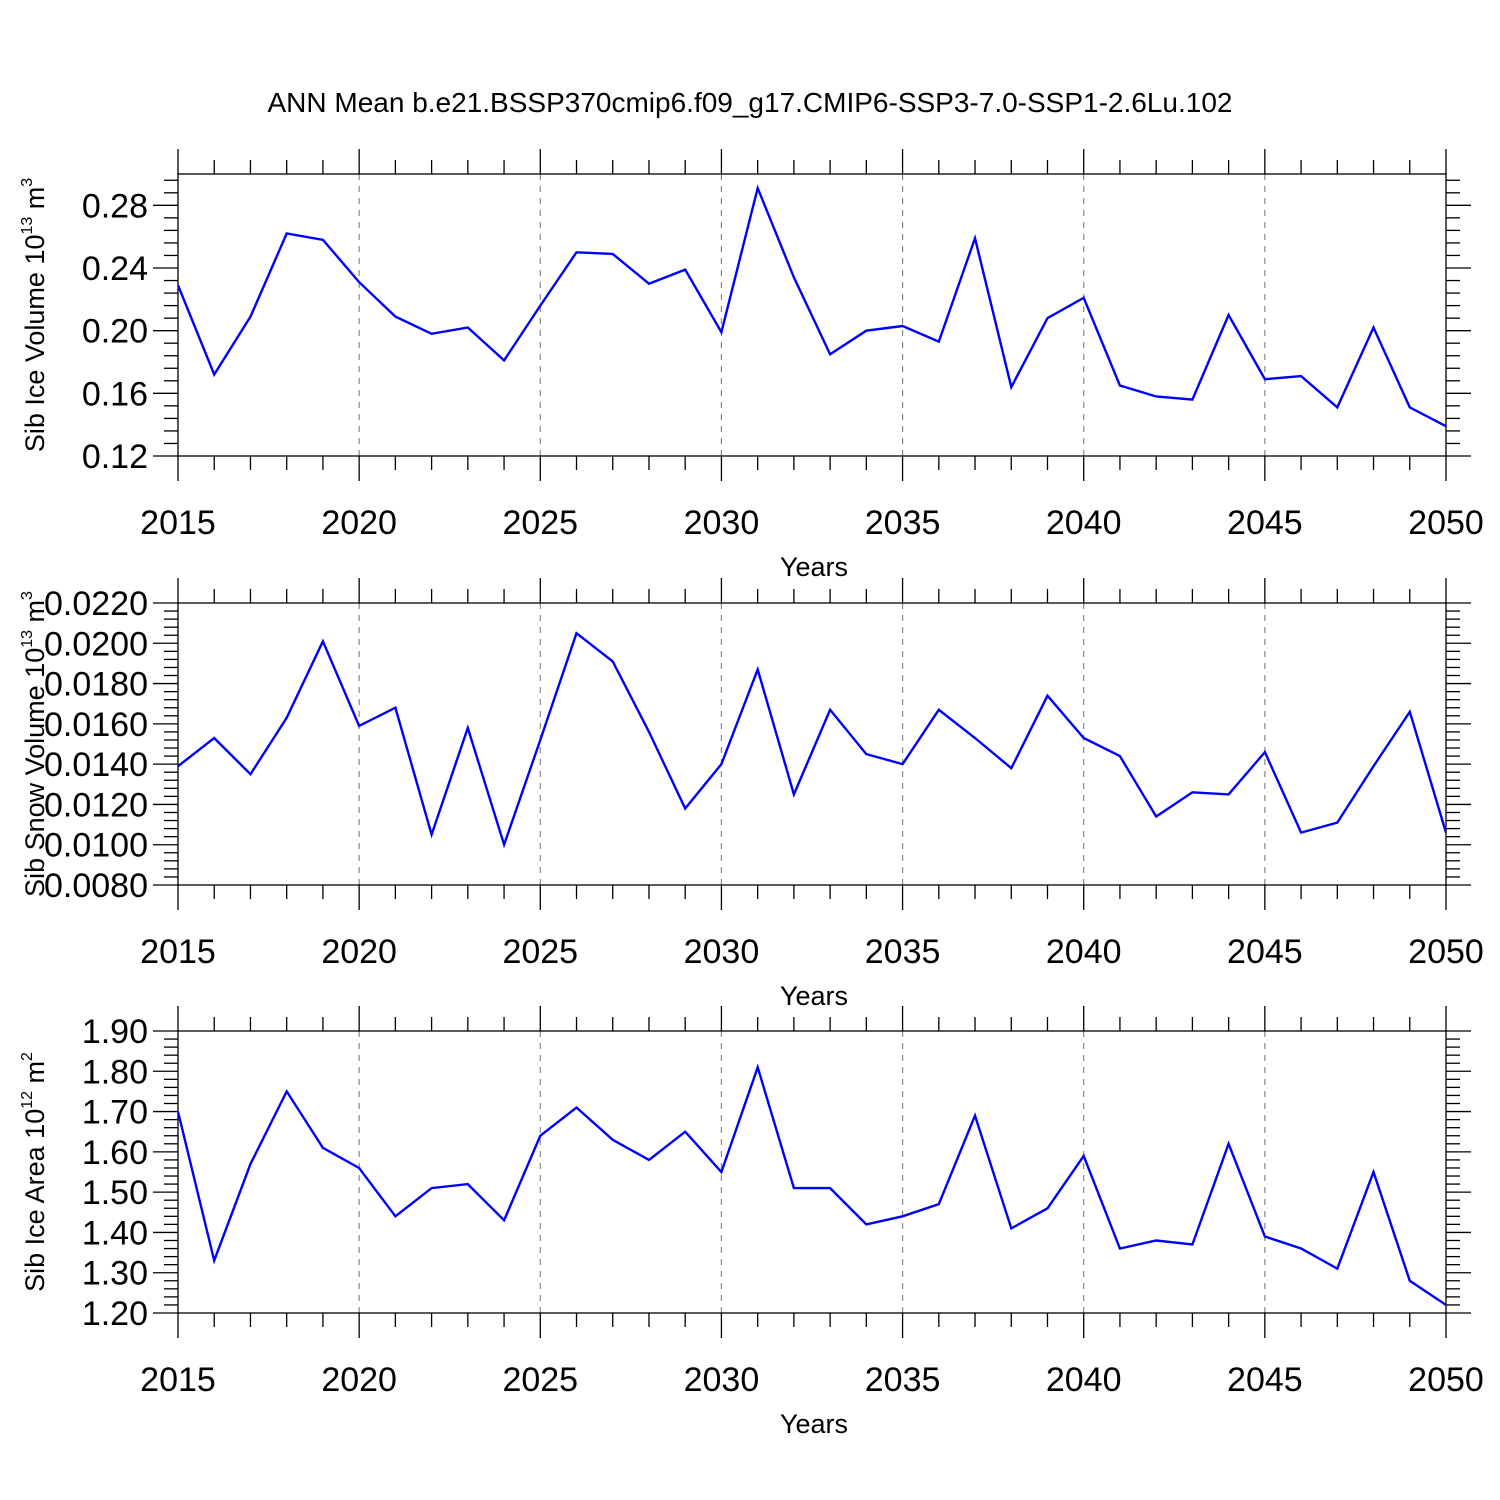 The width and height of the screenshot is (1500, 1500). Describe the element at coordinates (96, 846) in the screenshot. I see `y-tick-label: 0.0100` at that location.